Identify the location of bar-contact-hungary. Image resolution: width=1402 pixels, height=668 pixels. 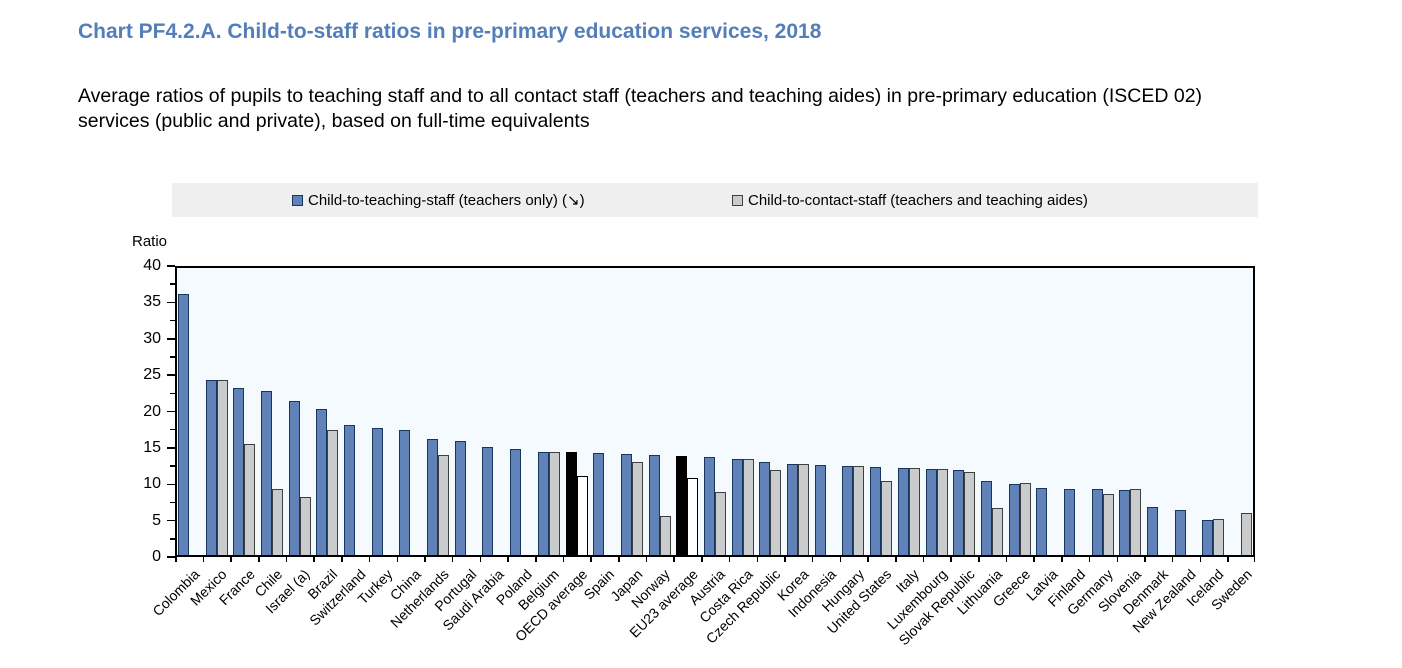
(859, 511).